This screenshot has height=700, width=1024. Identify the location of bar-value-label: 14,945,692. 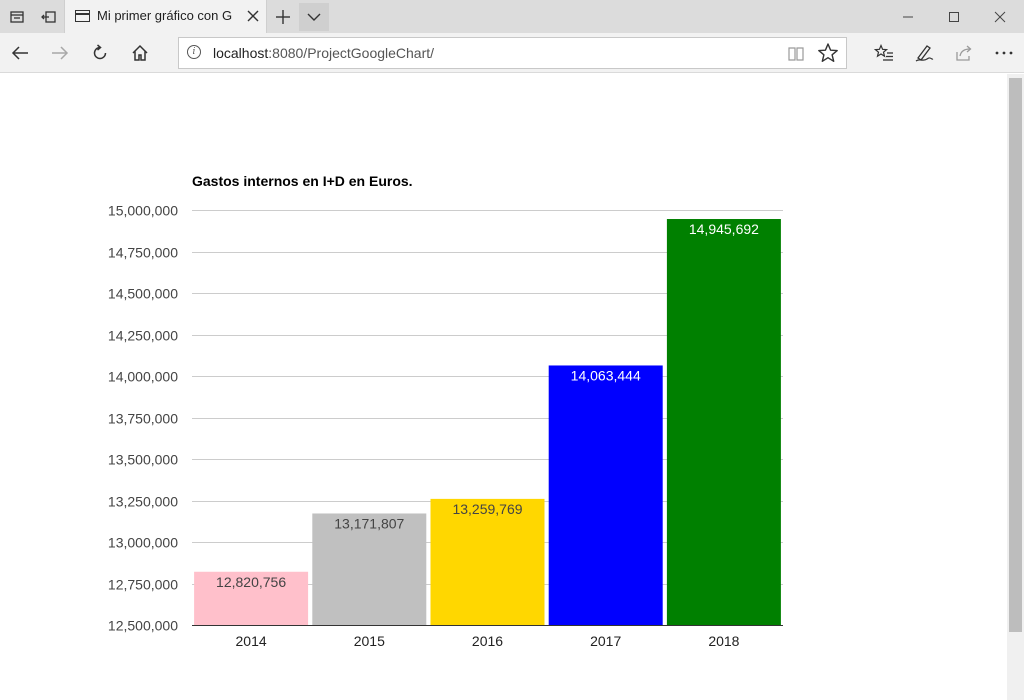
(724, 229).